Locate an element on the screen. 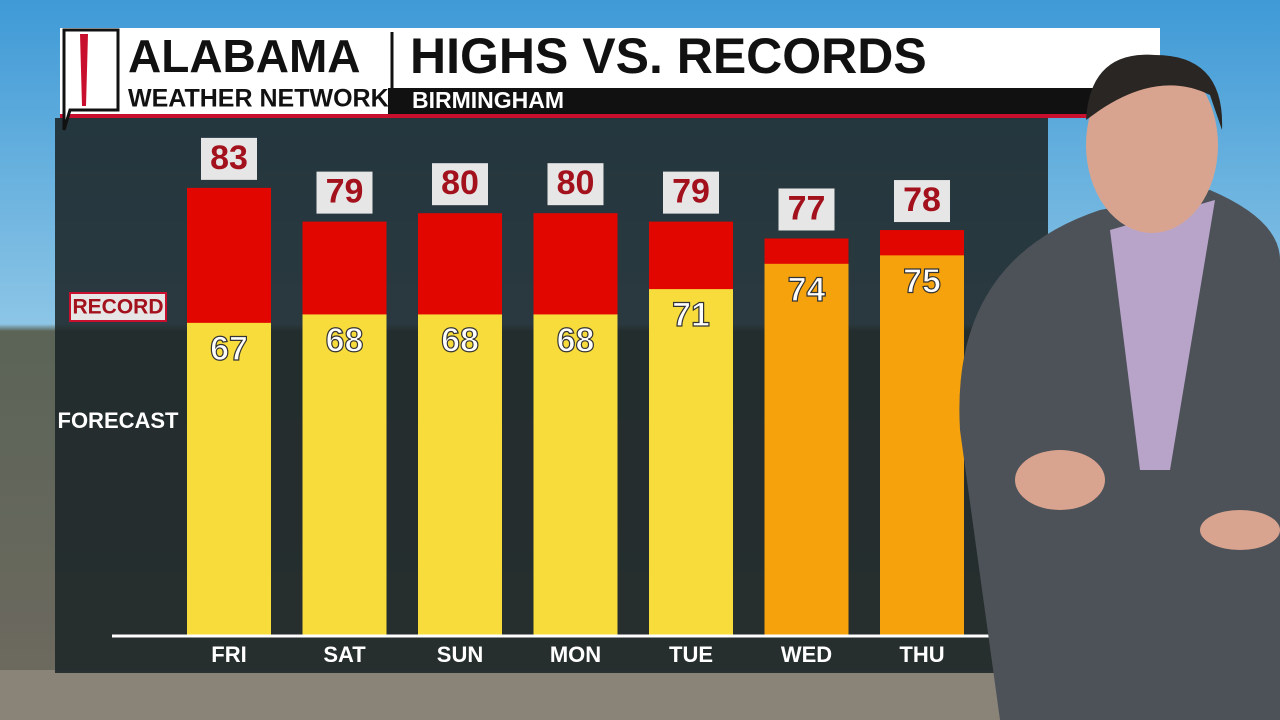 The height and width of the screenshot is (720, 1280). x-tick-label: SAT is located at coordinates (344, 654).